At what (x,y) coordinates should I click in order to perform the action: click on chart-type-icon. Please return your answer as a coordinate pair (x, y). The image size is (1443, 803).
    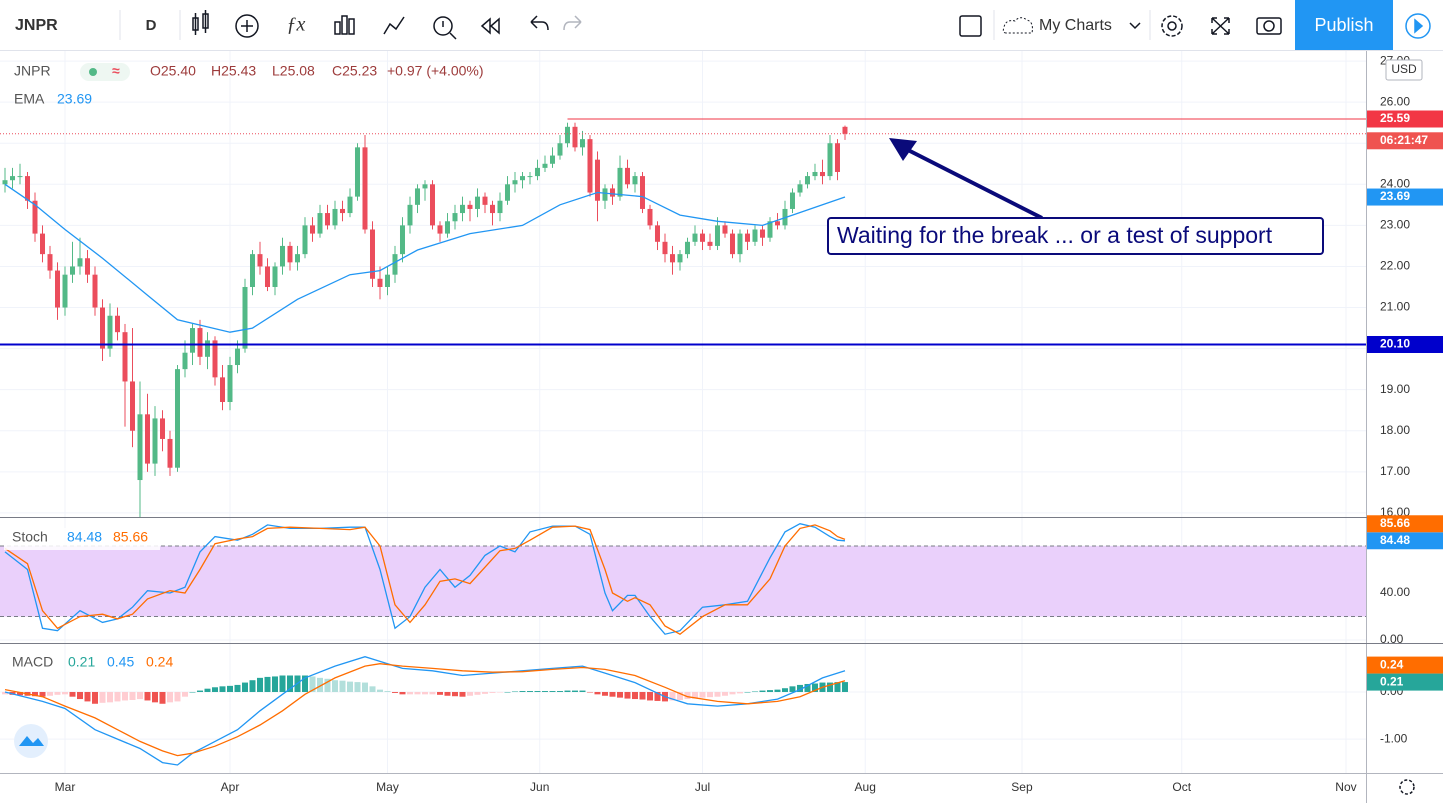
    Looking at the image, I should click on (200, 22).